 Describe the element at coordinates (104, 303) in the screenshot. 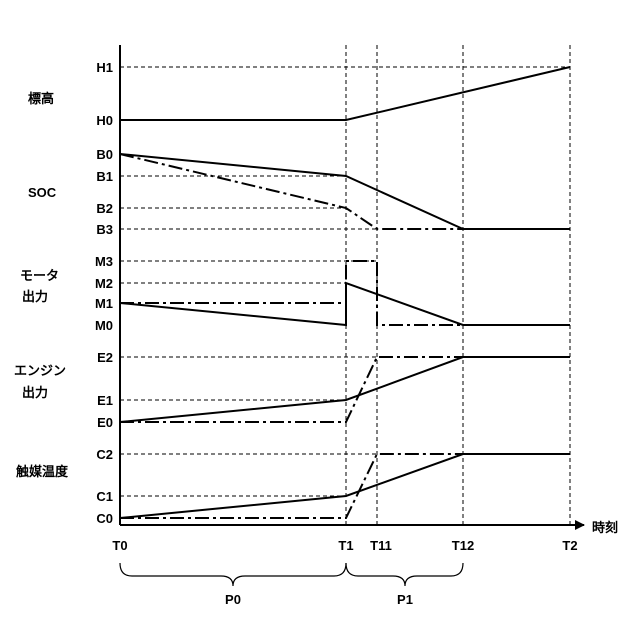

I see `level-label-m1: M1` at that location.